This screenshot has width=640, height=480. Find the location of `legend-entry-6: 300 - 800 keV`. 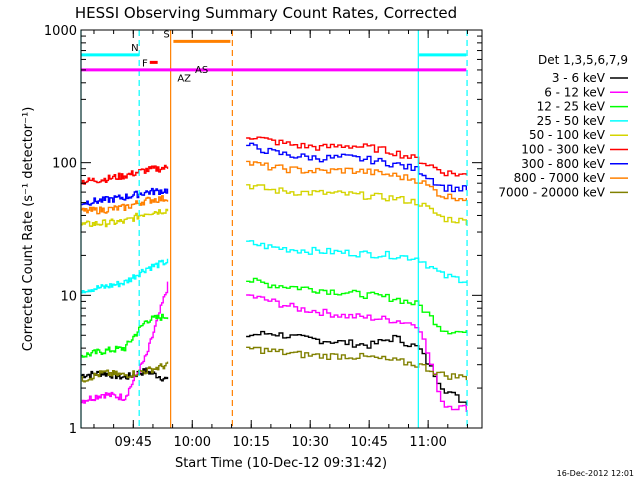

legend-entry-6: 300 - 800 keV is located at coordinates (563, 164).